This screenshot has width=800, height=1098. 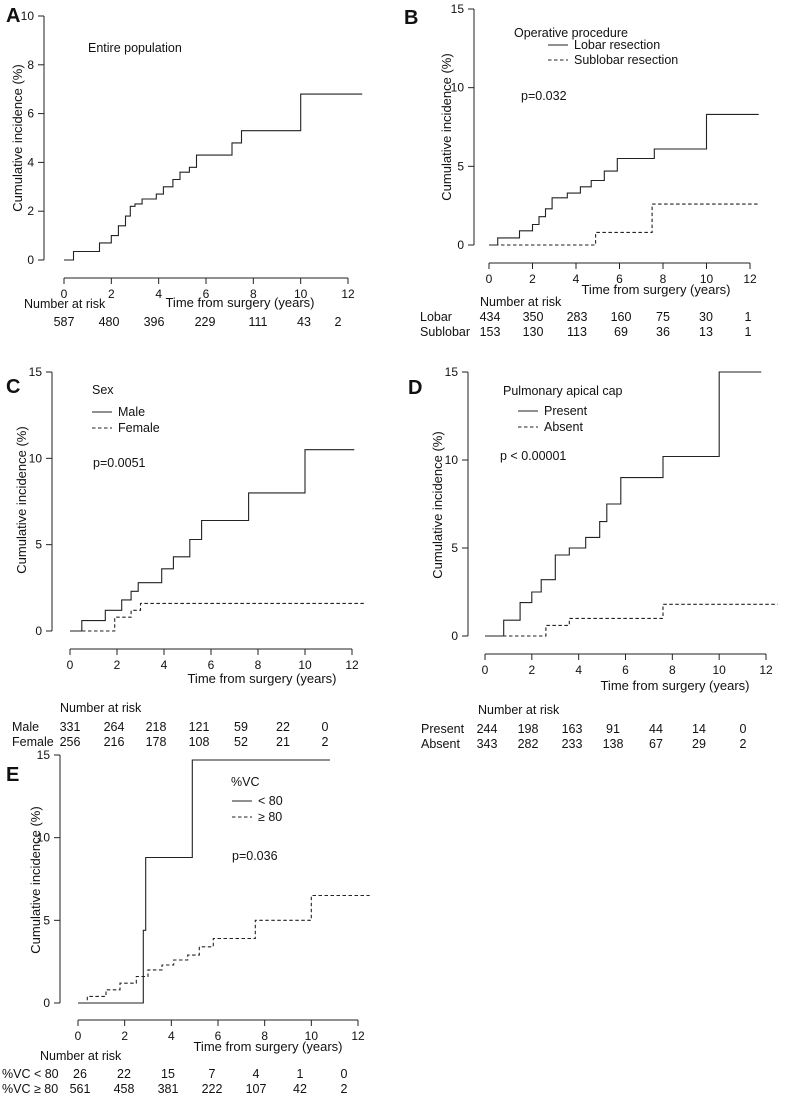 What do you see at coordinates (621, 317) in the screenshot?
I see `risk-value: 160` at bounding box center [621, 317].